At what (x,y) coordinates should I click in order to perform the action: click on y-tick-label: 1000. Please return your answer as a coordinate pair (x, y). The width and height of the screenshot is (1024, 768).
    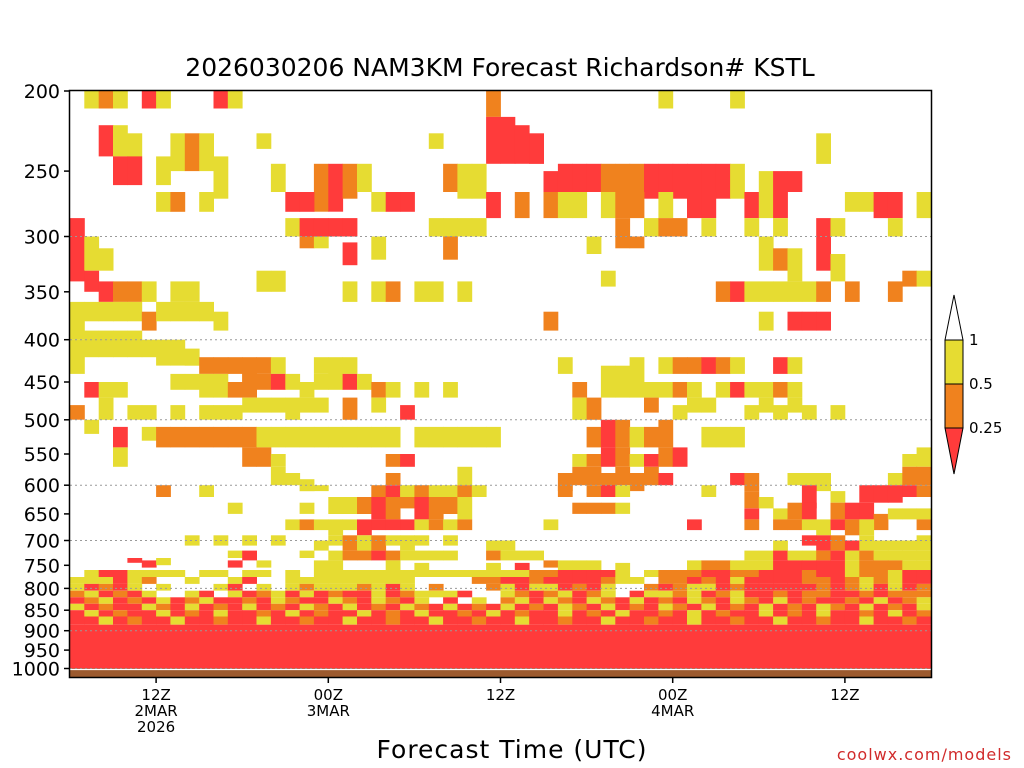
    Looking at the image, I should click on (36, 670).